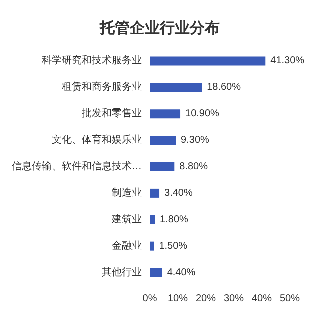  Describe the element at coordinates (195, 140) in the screenshot. I see `data-label: 9.30%` at that location.